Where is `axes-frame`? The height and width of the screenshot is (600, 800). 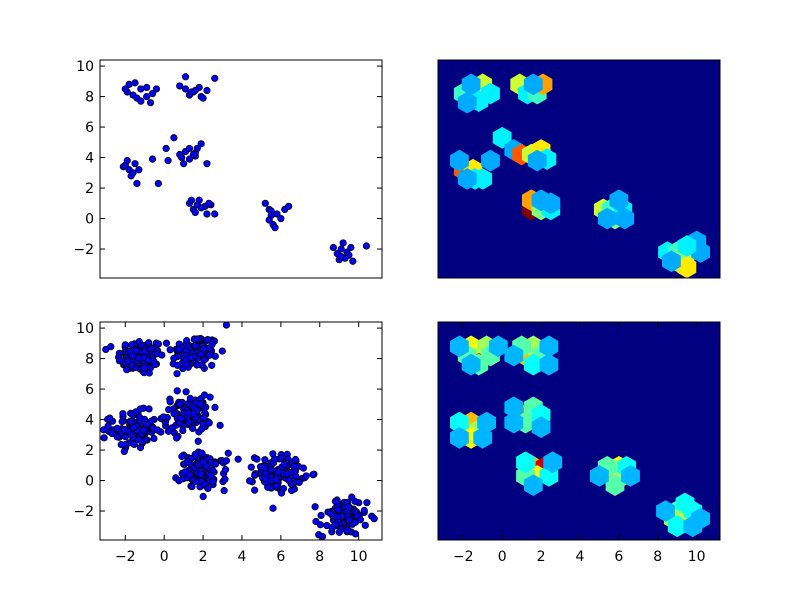
axes-frame is located at coordinates (241, 169).